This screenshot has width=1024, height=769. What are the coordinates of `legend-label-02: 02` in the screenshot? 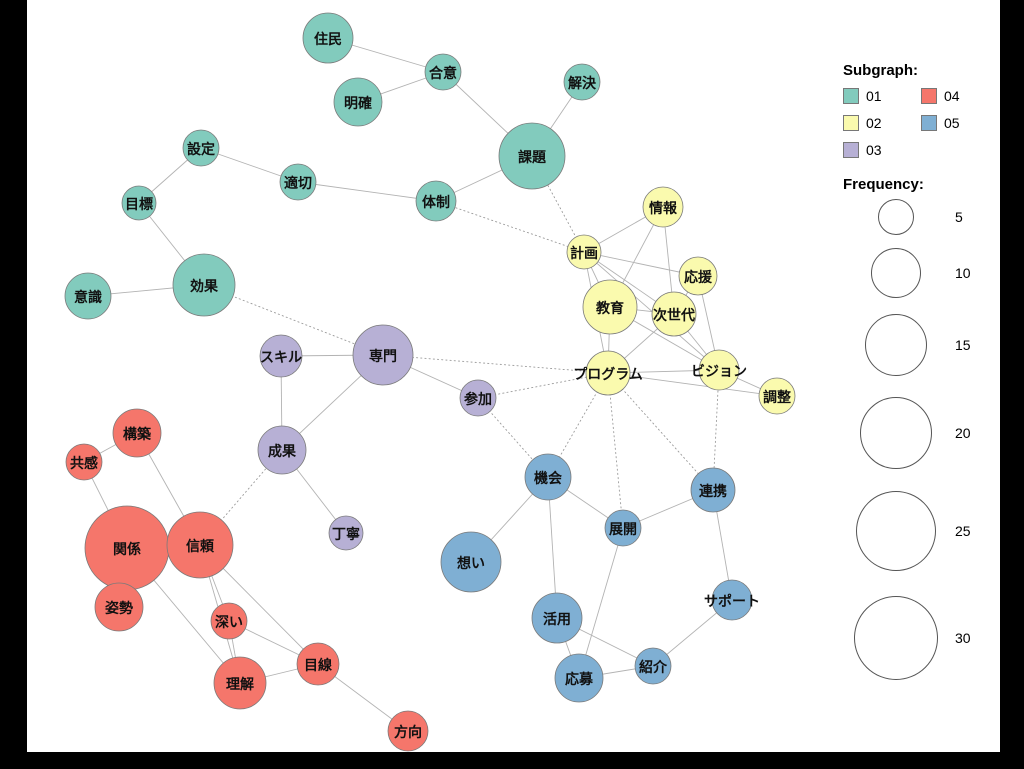 It's located at (874, 123).